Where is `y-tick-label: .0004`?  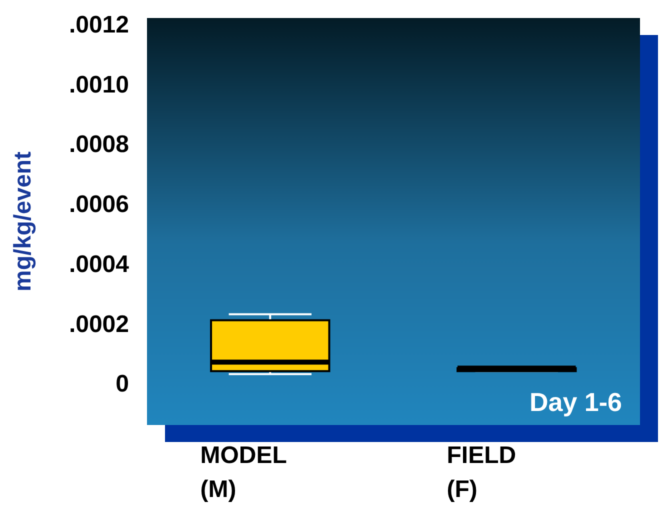 y-tick-label: .0004 is located at coordinates (99, 264).